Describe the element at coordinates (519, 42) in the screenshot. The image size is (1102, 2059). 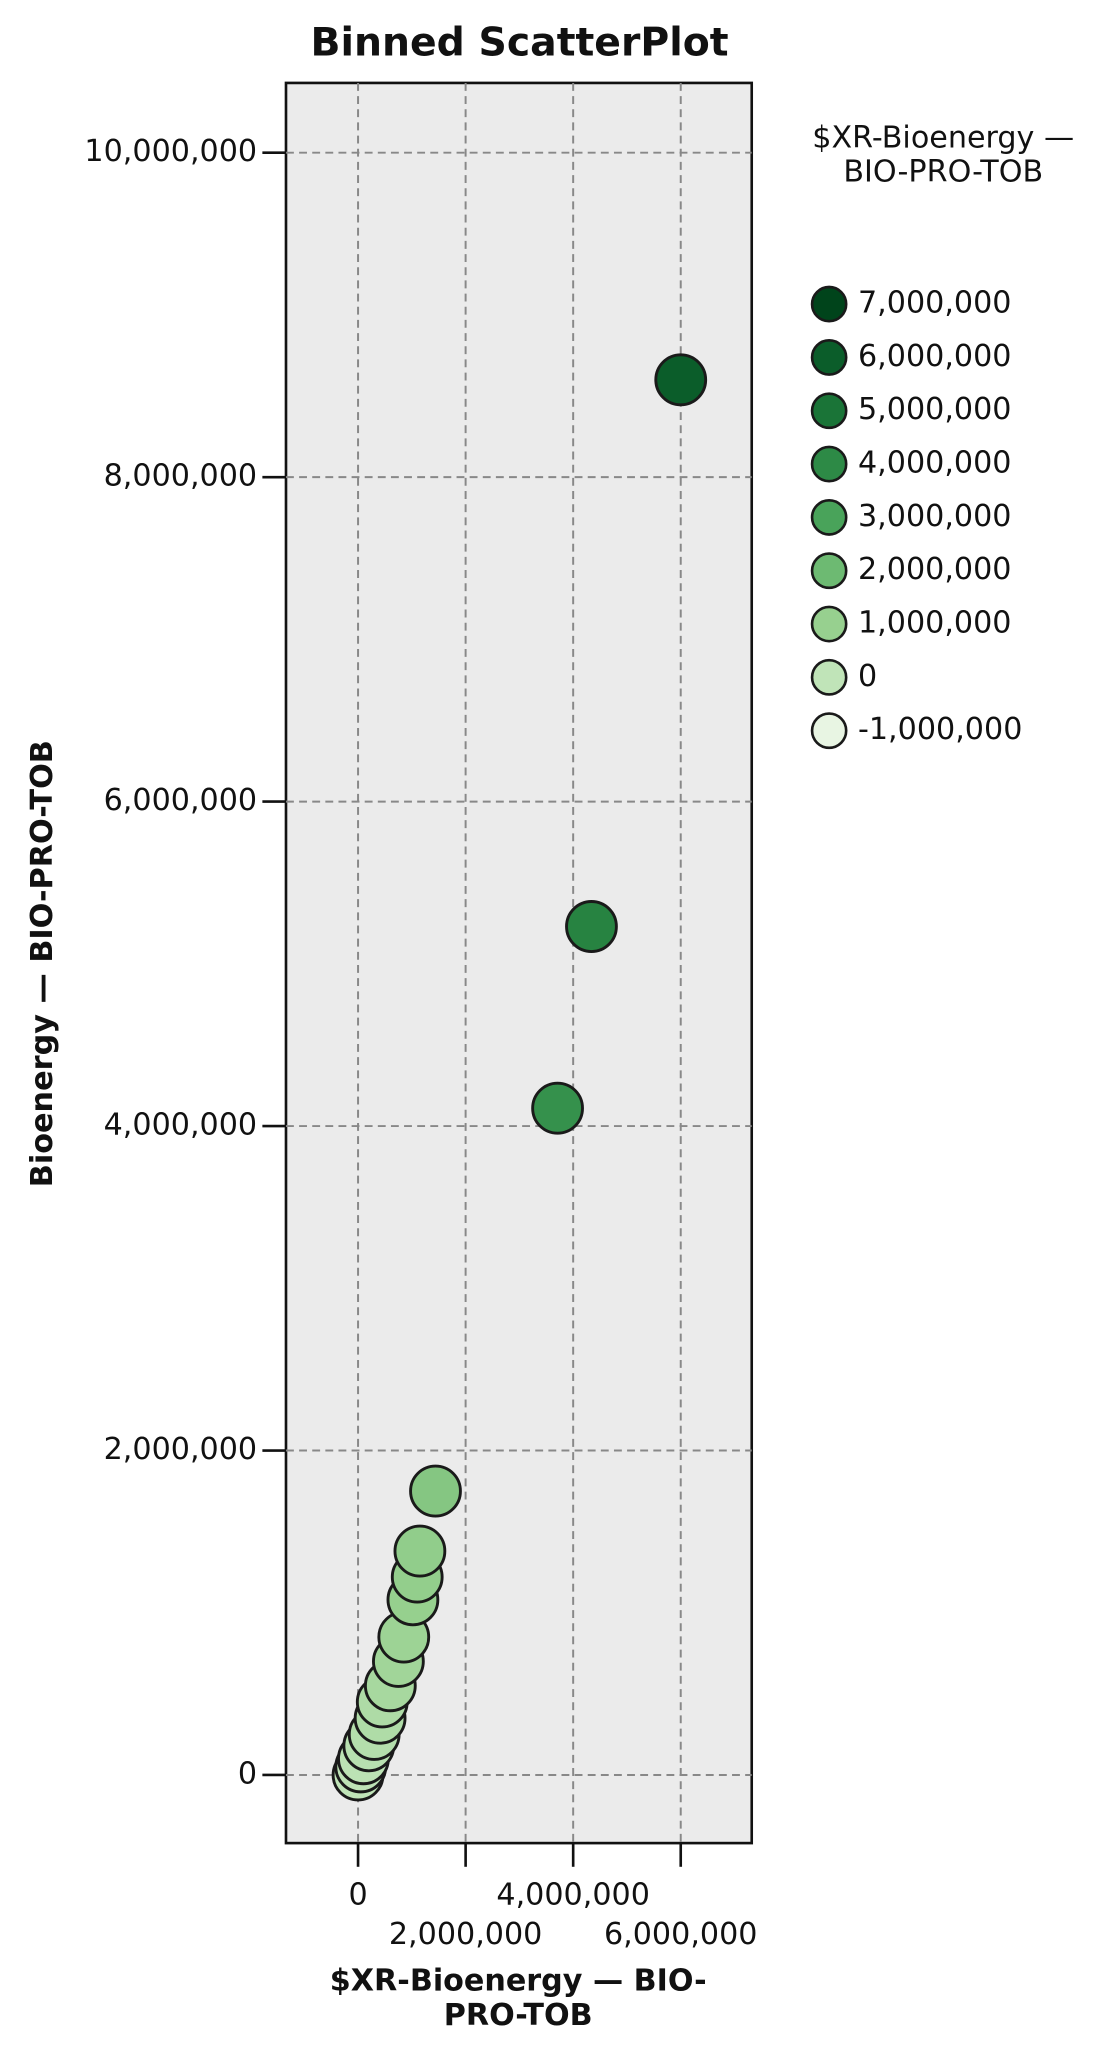
I see `chart-title: Binned ScatterPlot` at that location.